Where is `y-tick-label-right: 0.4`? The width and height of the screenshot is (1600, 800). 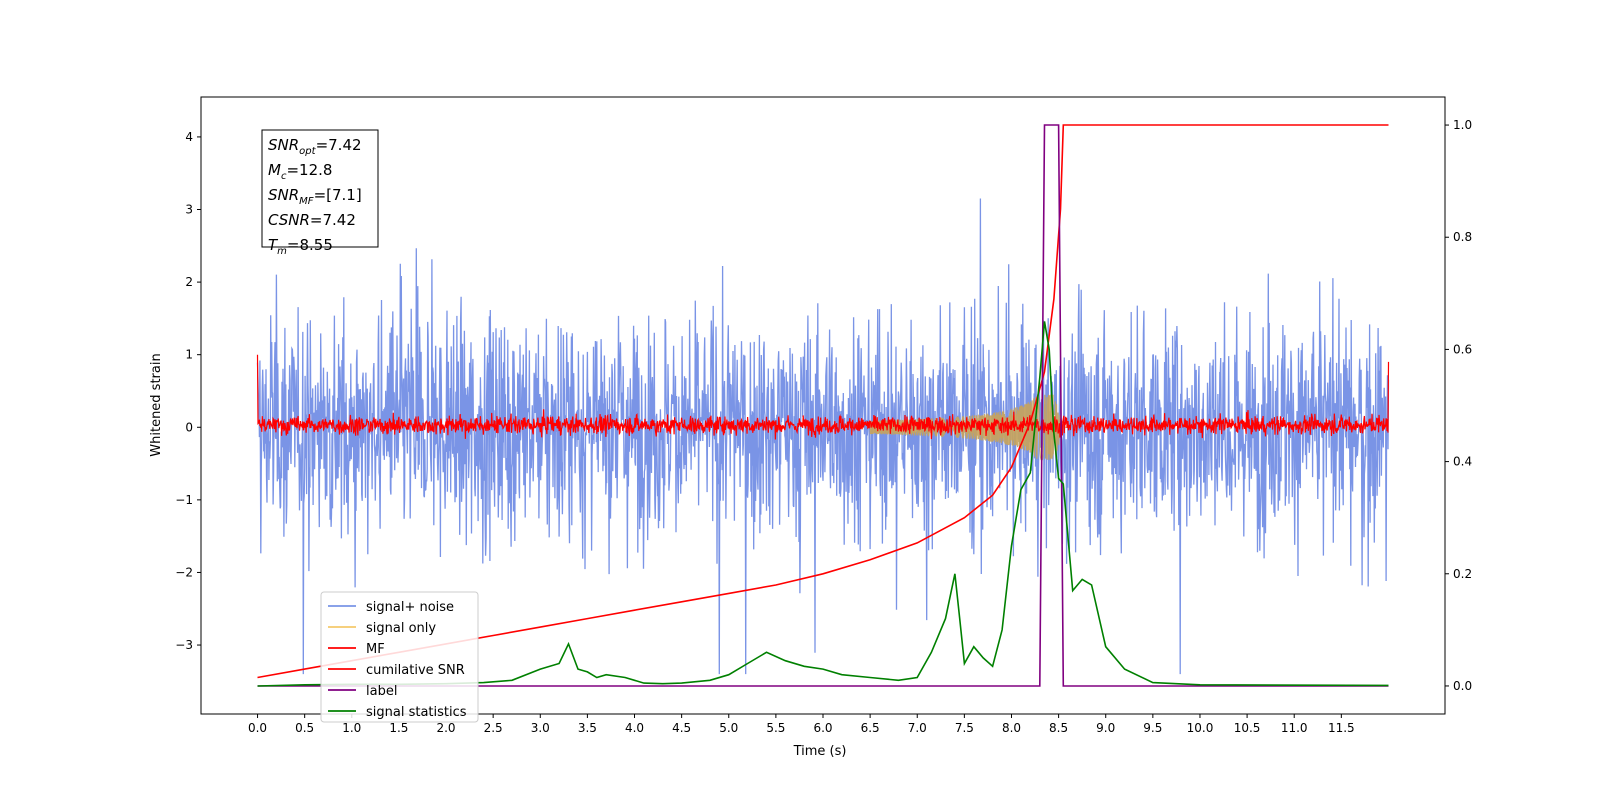
y-tick-label-right: 0.4 is located at coordinates (1462, 462).